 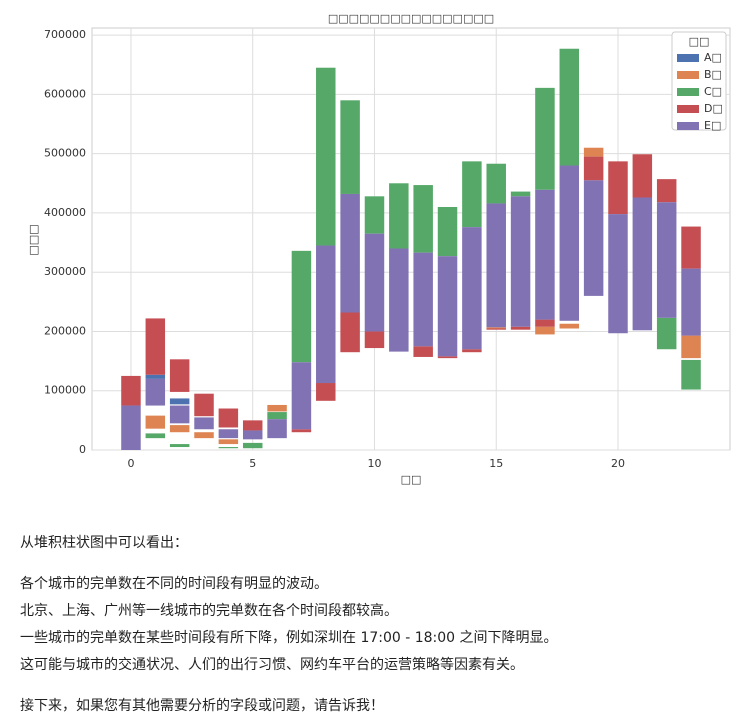 I want to click on legend-label: E□, so click(x=712, y=125).